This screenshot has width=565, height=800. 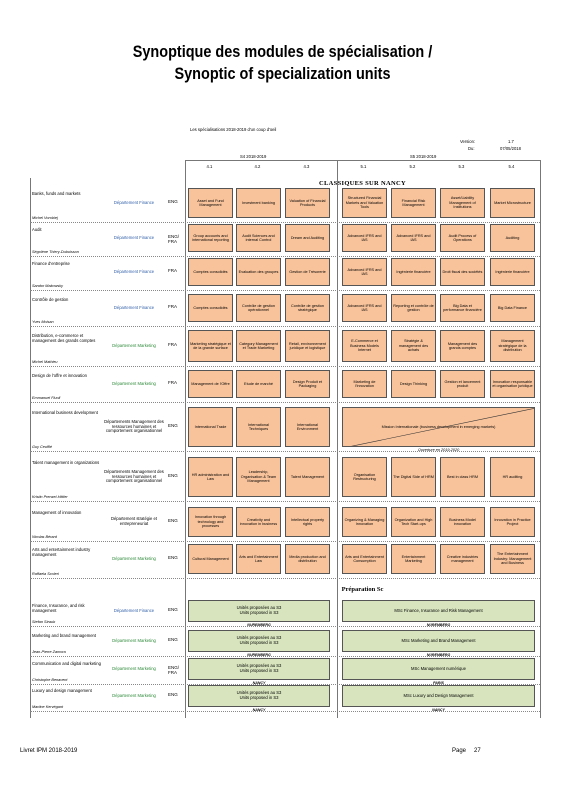 What do you see at coordinates (462, 559) in the screenshot?
I see `module-cell: Creative industries management` at bounding box center [462, 559].